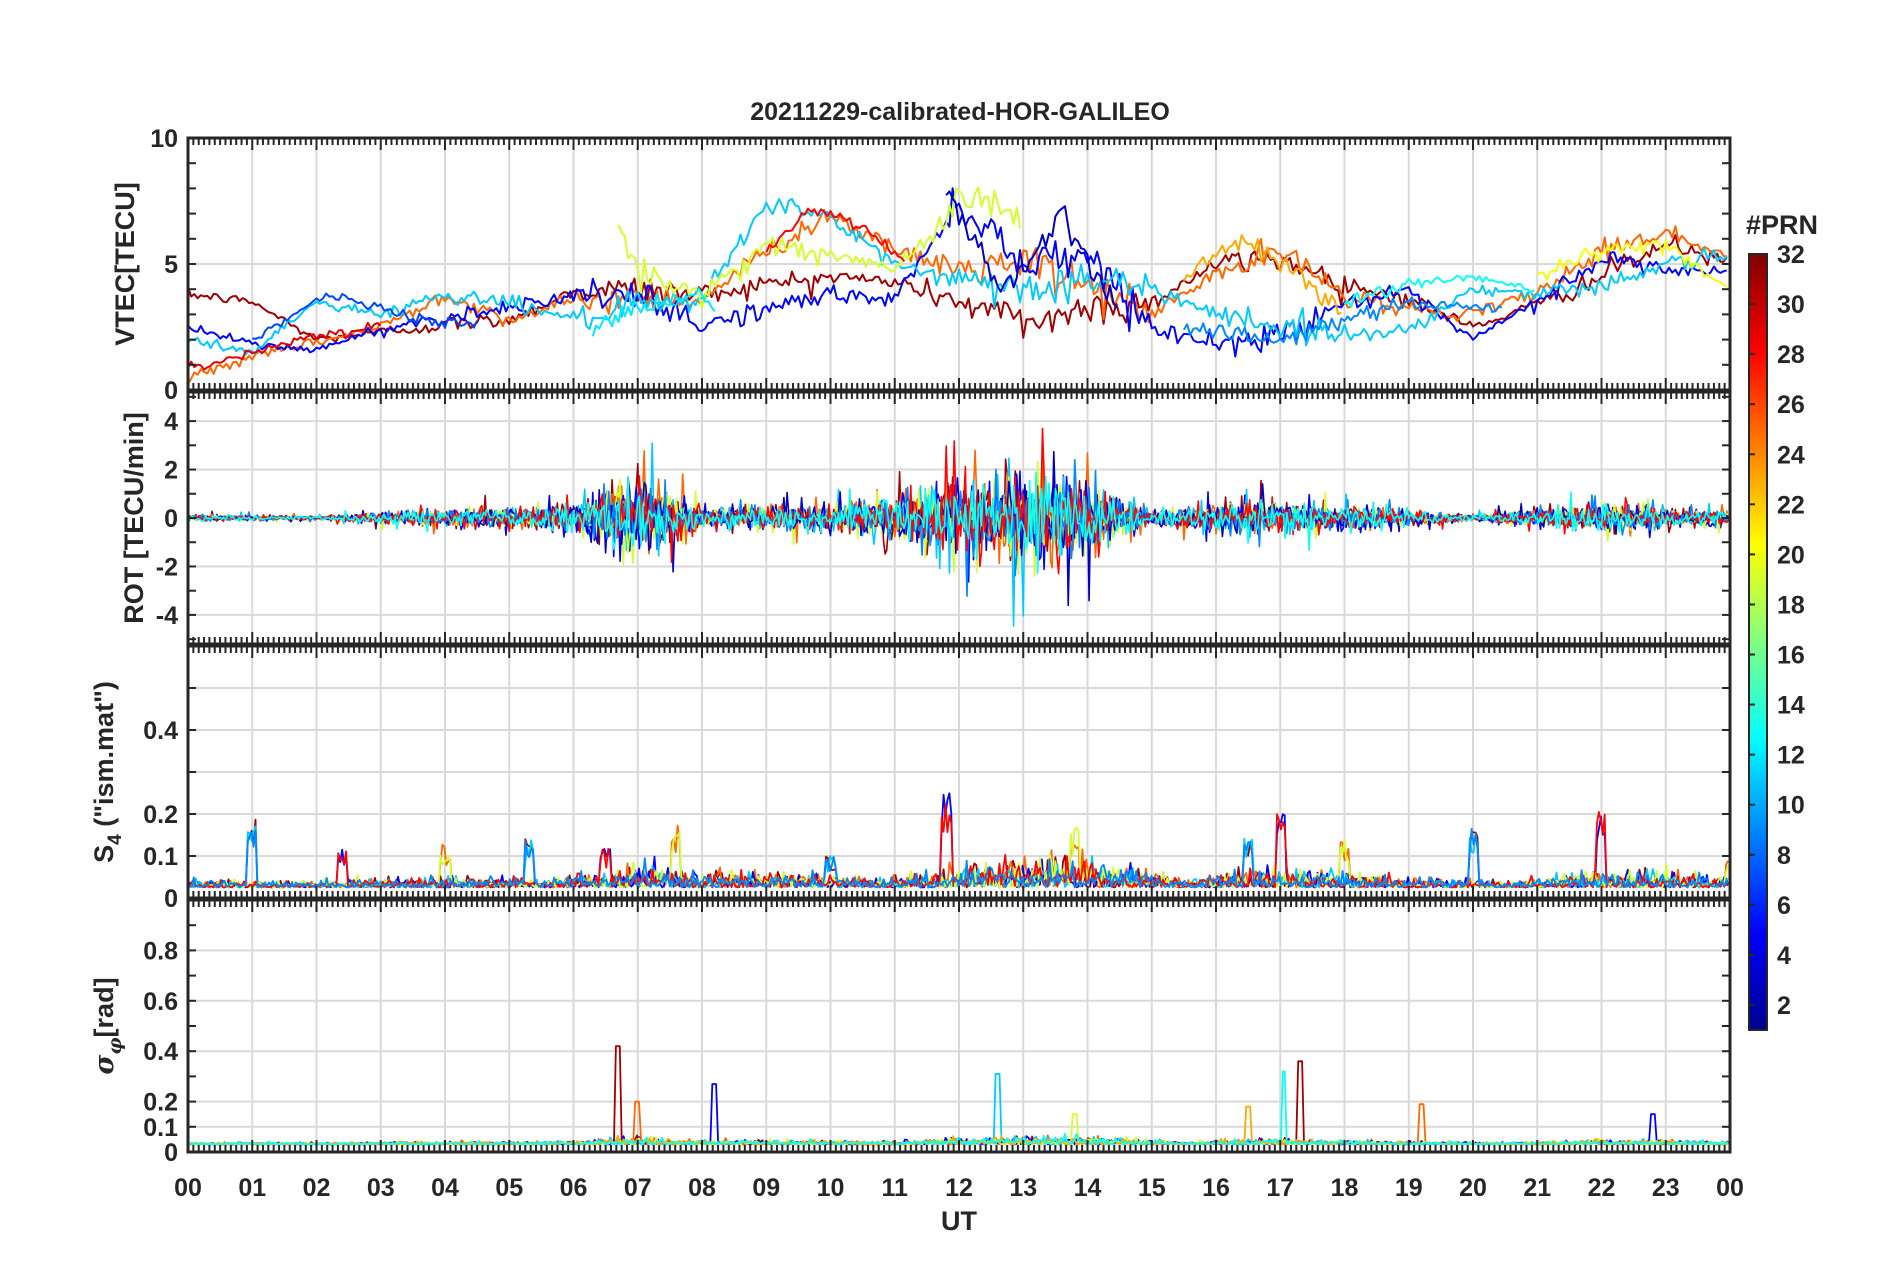 This screenshot has width=1902, height=1272. What do you see at coordinates (164, 139) in the screenshot?
I see `y-tick-label: 10` at bounding box center [164, 139].